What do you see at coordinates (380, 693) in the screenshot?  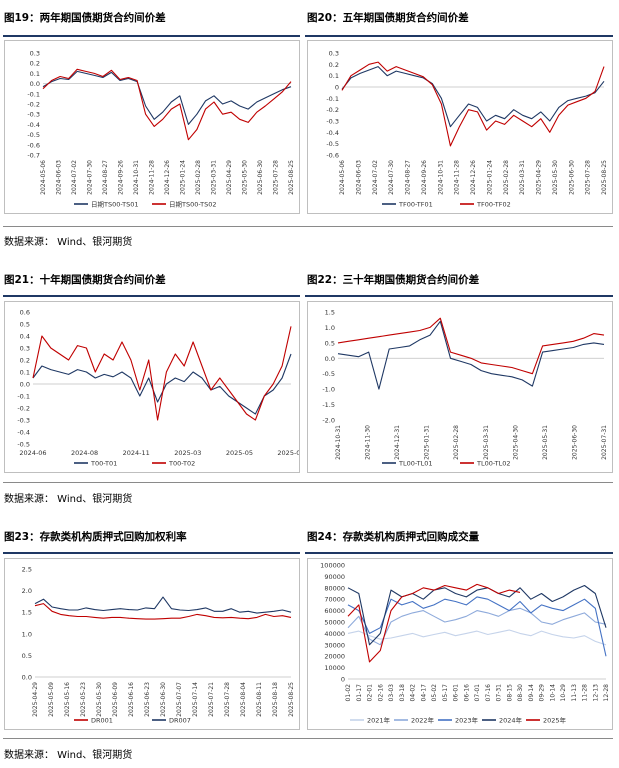 I see `x-tick-label: 02-16` at bounding box center [380, 693].